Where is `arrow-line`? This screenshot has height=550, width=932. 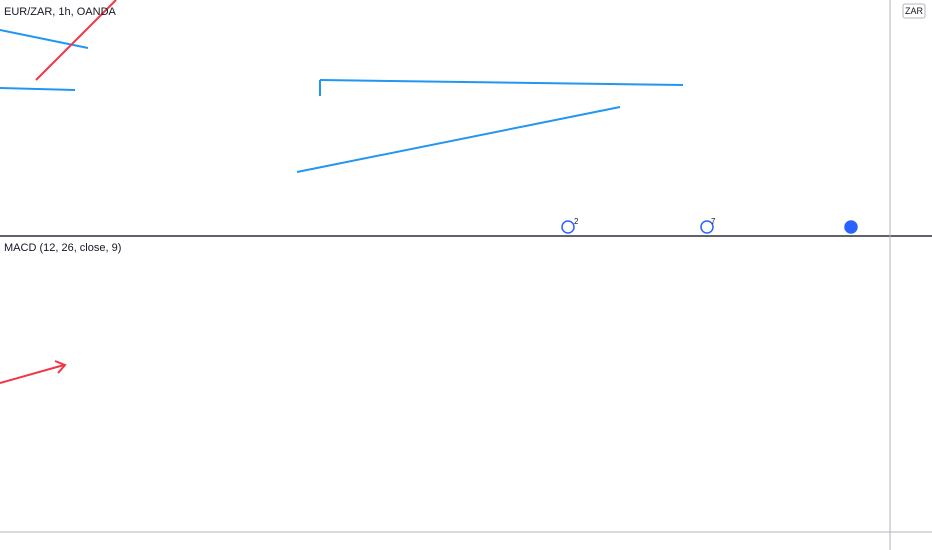 arrow-line is located at coordinates (32, 374).